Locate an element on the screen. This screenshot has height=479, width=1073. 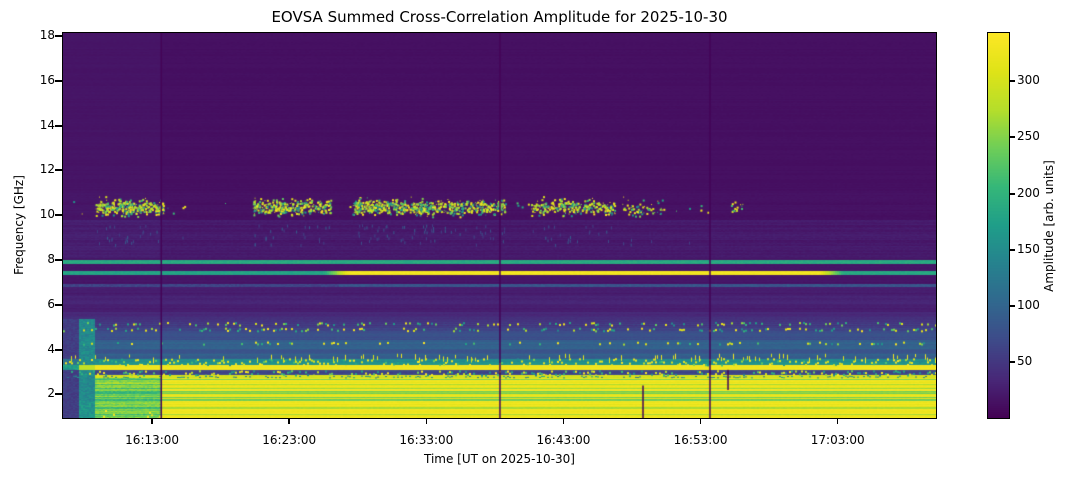
x-tick-label: 16:13:00 is located at coordinates (152, 440).